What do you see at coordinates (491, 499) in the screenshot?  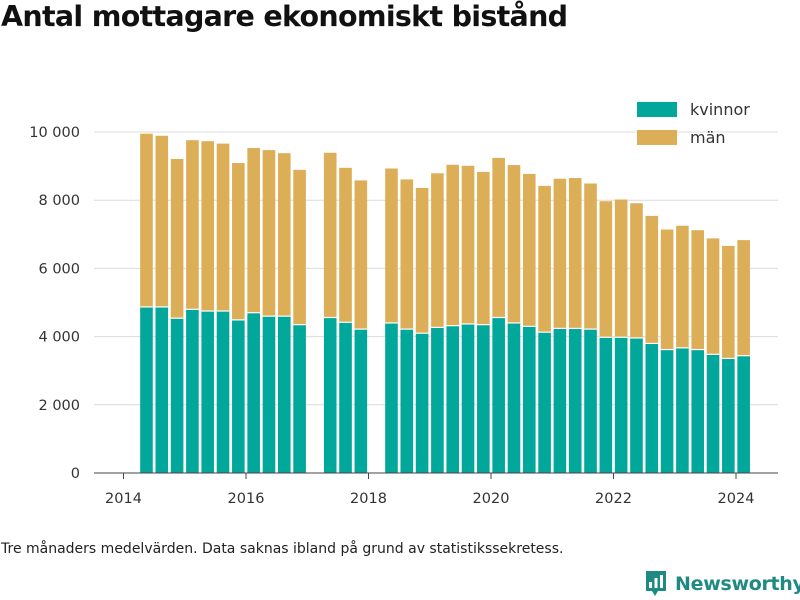 I see `x-tick-label: 2020` at bounding box center [491, 499].